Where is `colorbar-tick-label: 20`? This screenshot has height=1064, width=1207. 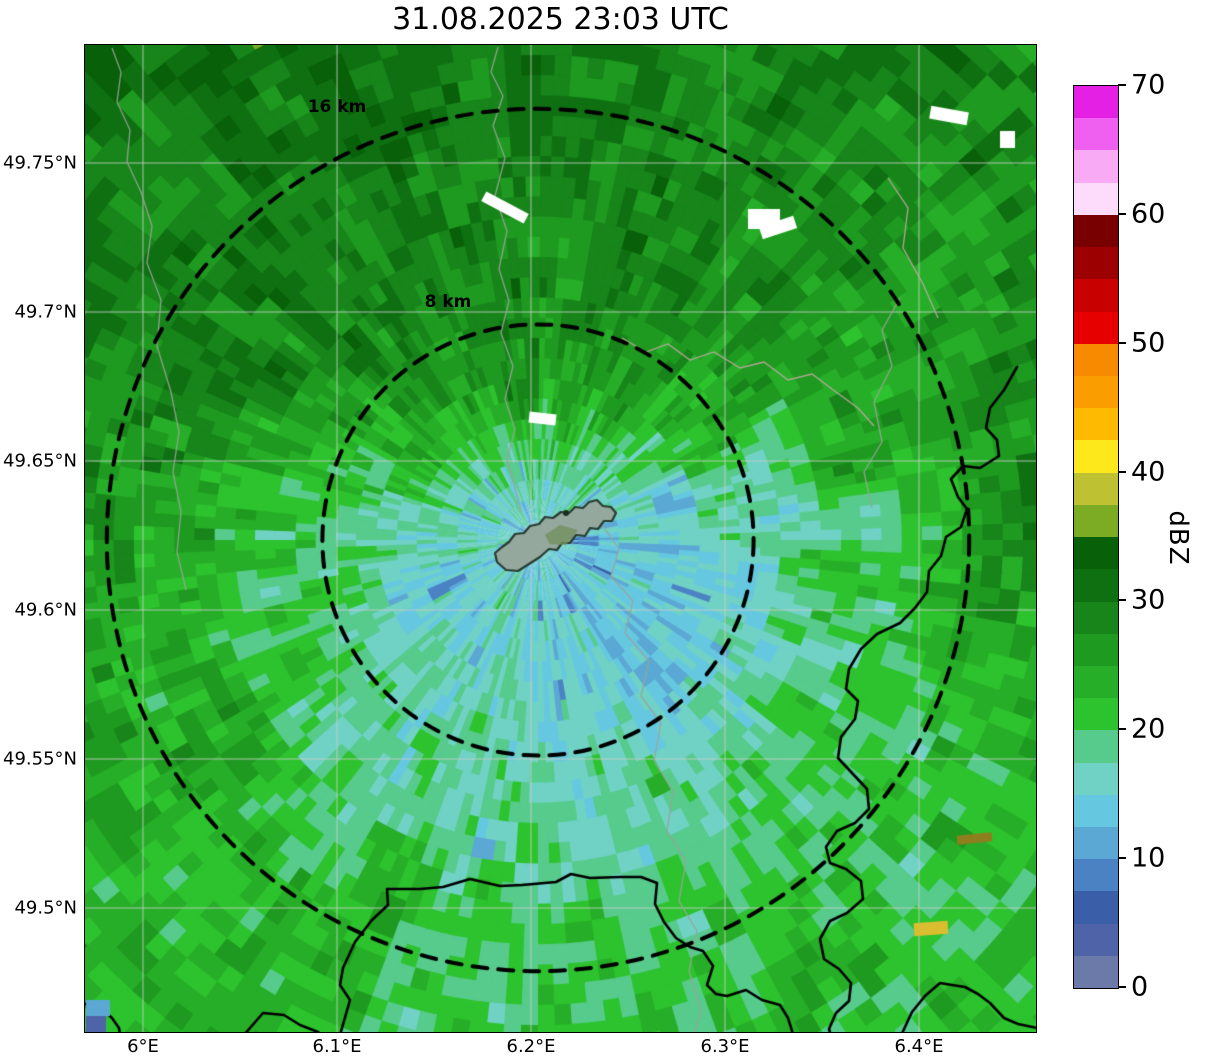
colorbar-tick-label: 20 is located at coordinates (1148, 729).